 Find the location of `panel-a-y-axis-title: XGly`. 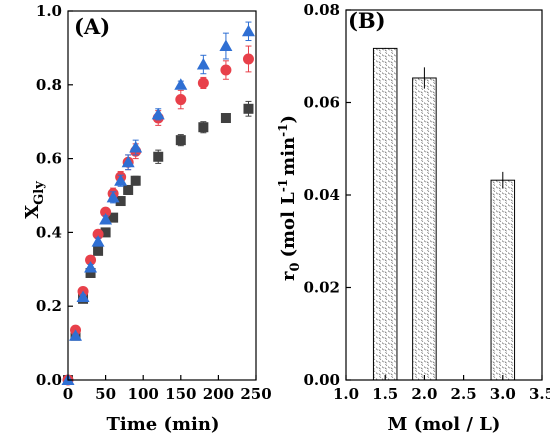

panel-a-y-axis-title: XGly is located at coordinates (34, 200).